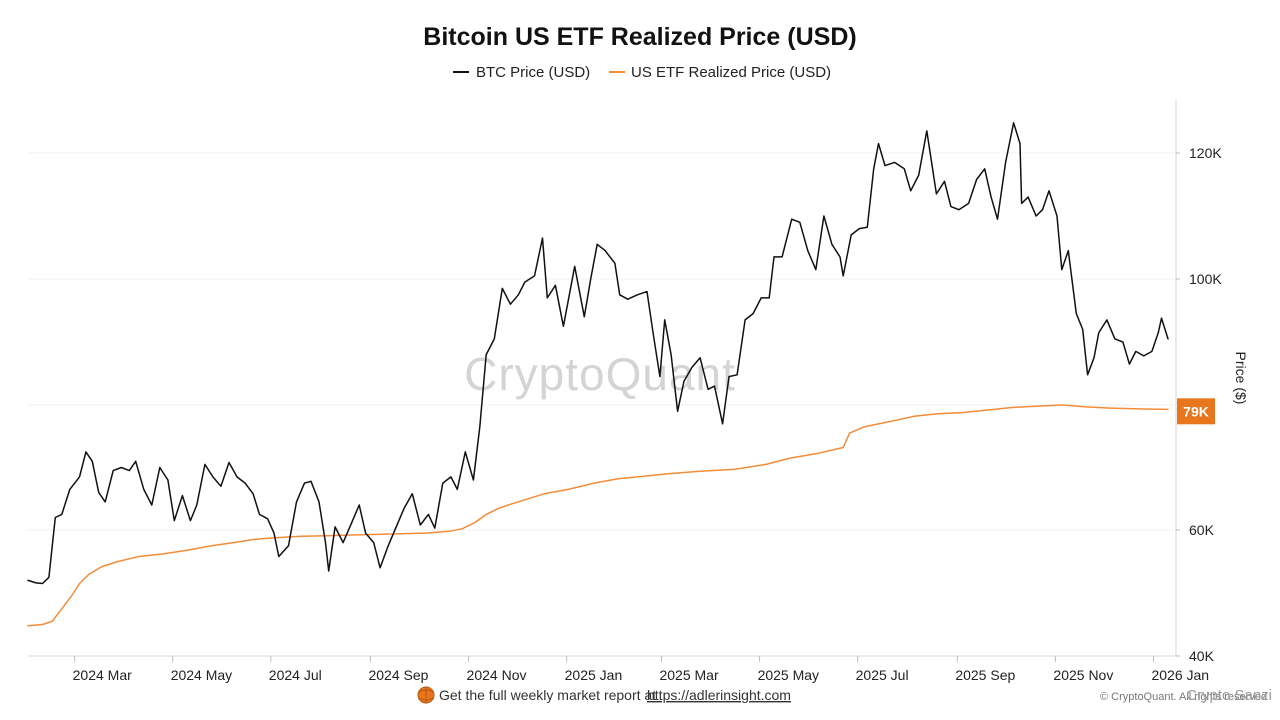 The height and width of the screenshot is (720, 1280). What do you see at coordinates (1241, 378) in the screenshot?
I see `y-axis-label: Price ($)` at bounding box center [1241, 378].